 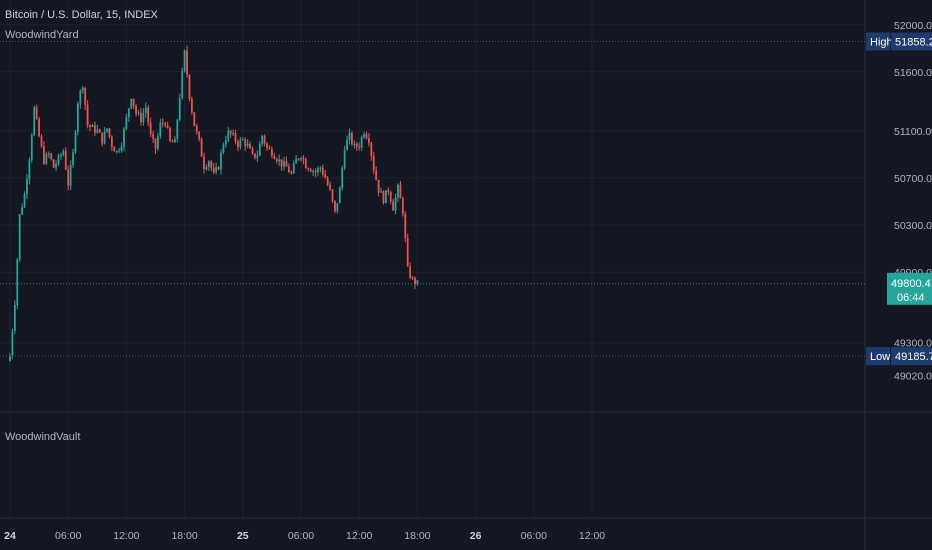 I want to click on indicator-label-top: WoodwindYard, so click(x=42, y=35).